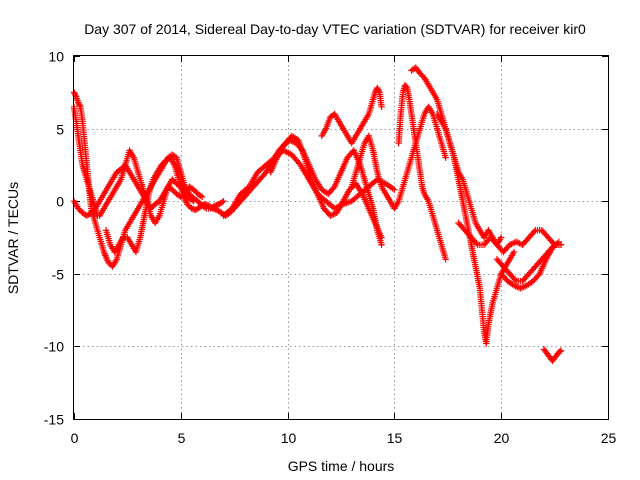 The width and height of the screenshot is (640, 480). I want to click on x-tick-label: 20, so click(502, 438).